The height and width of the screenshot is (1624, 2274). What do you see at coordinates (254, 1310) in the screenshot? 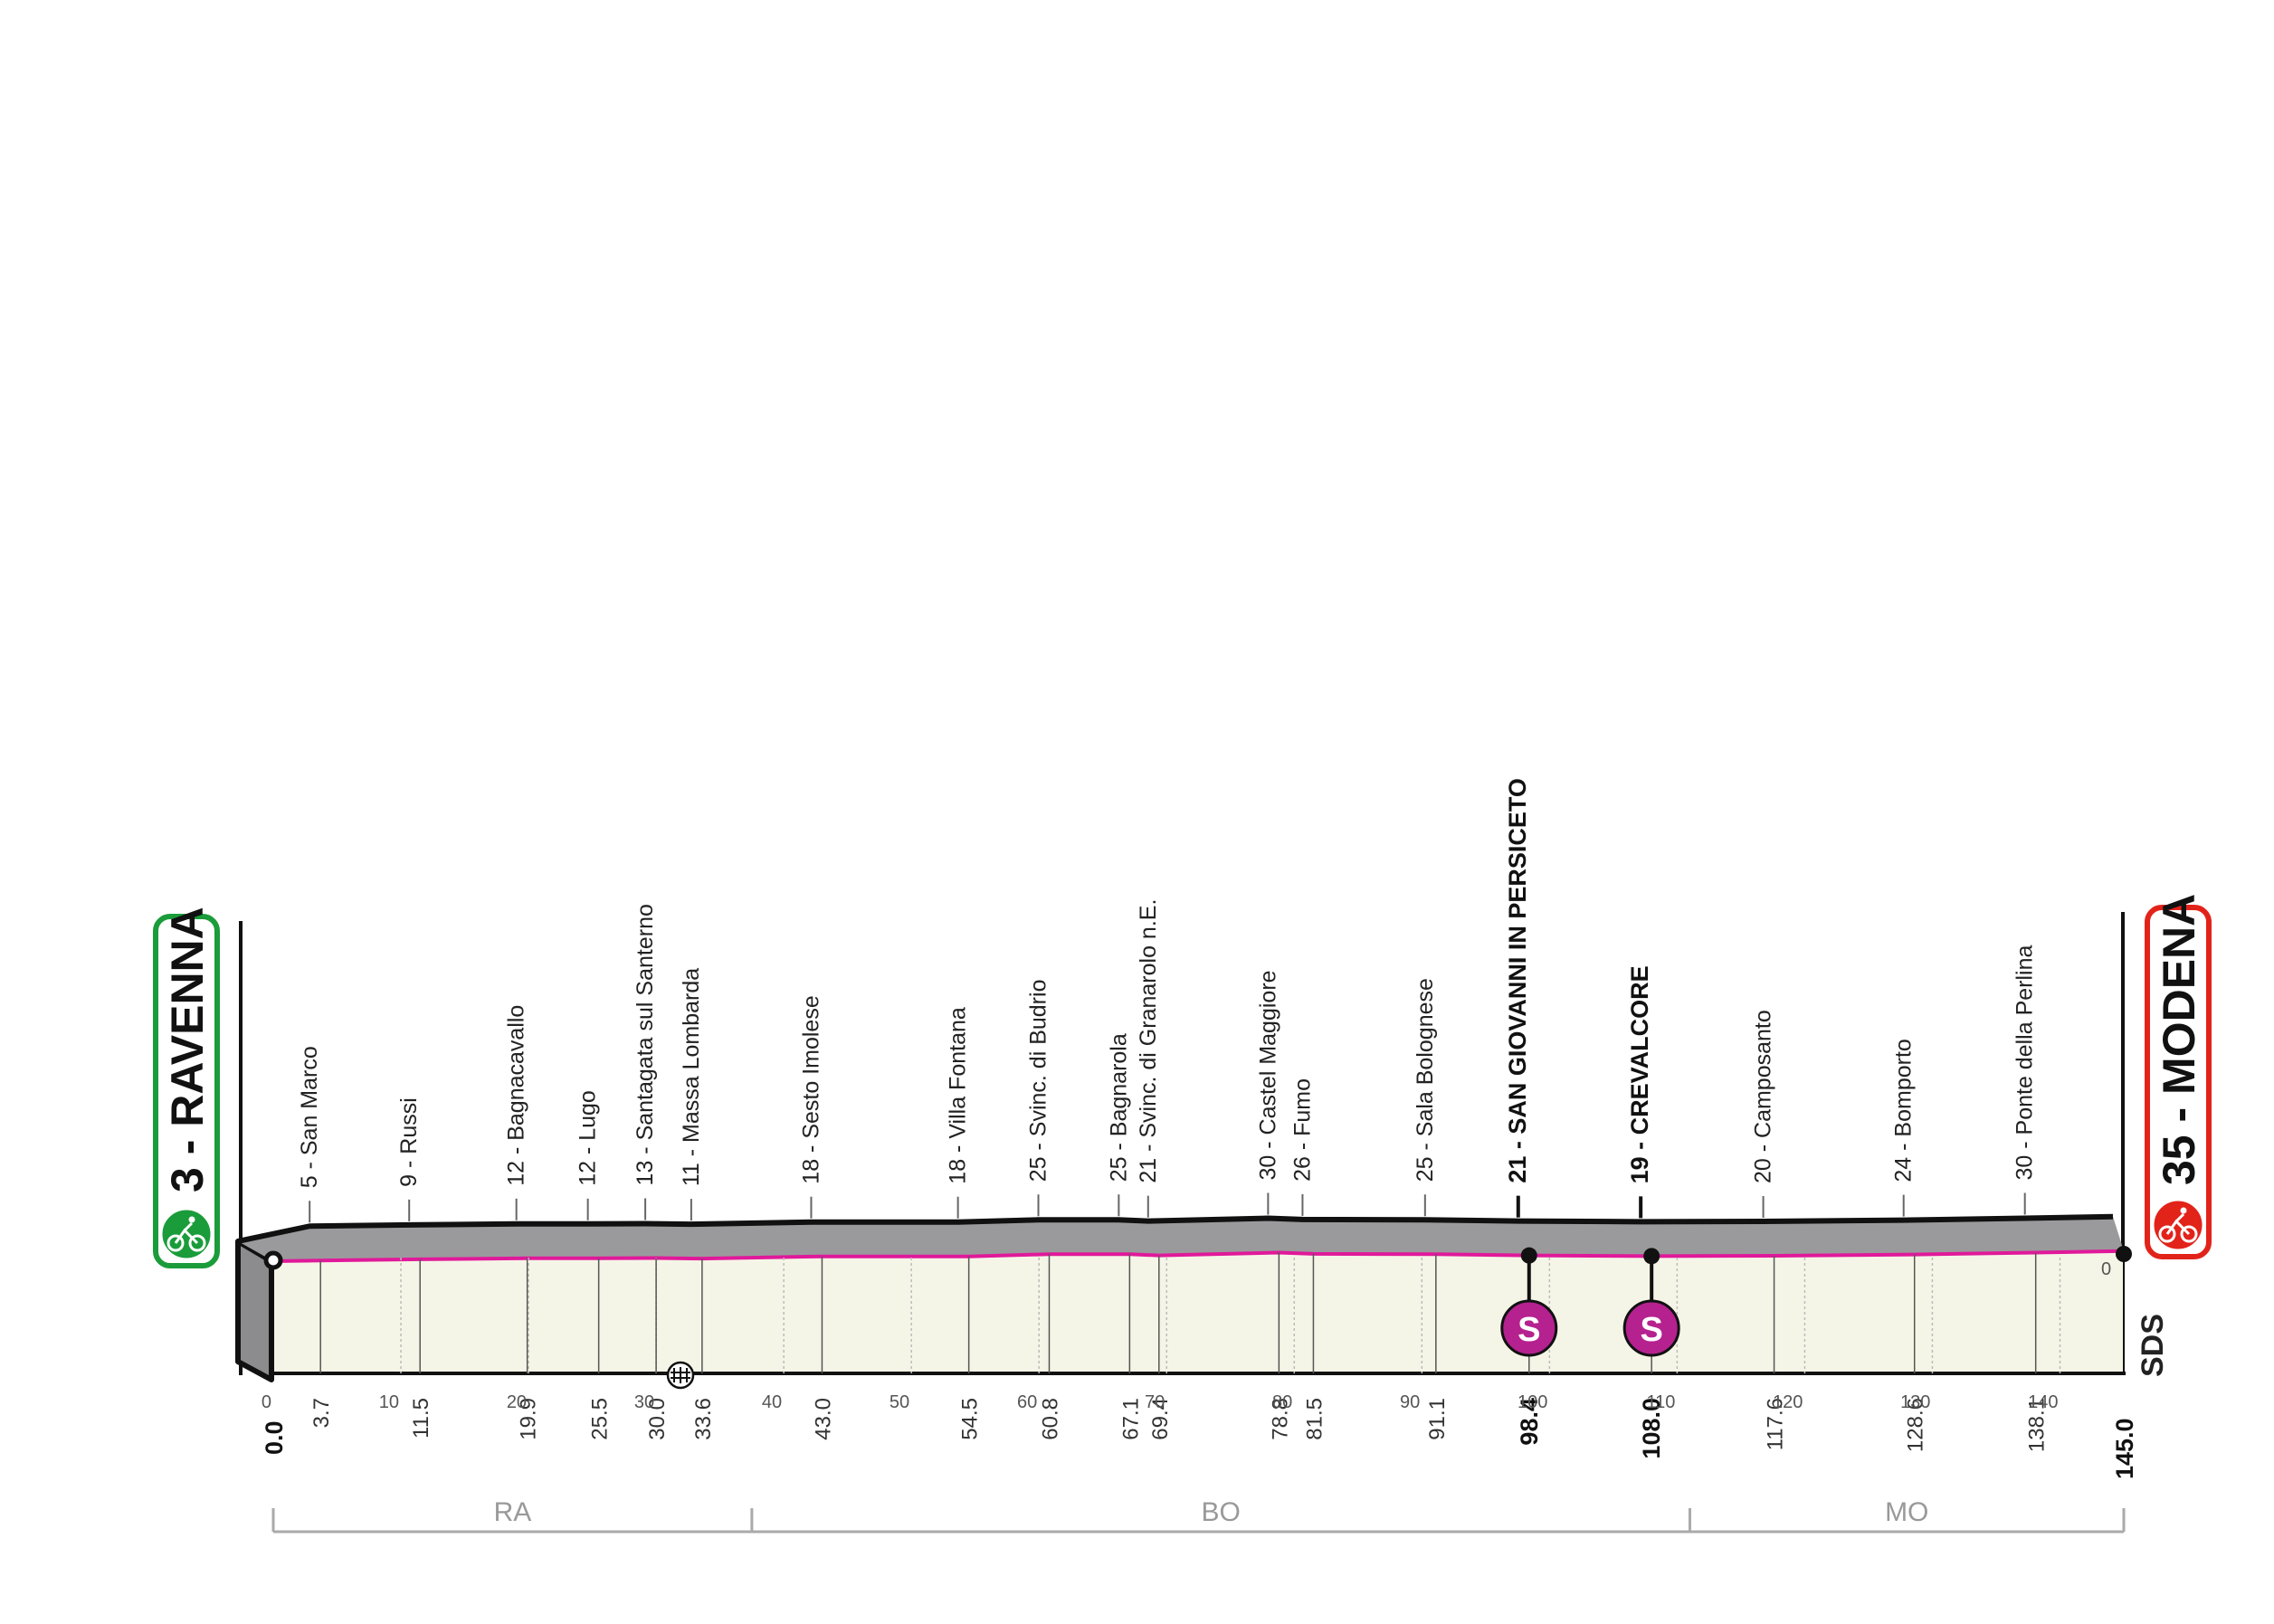
I see `profile-side-face` at bounding box center [254, 1310].